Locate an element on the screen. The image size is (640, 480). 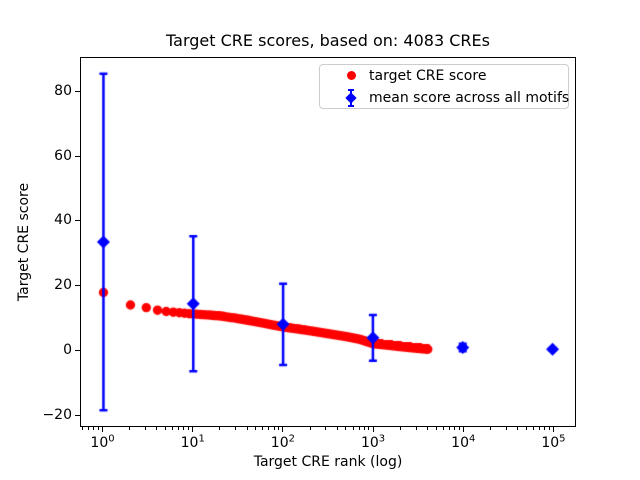
blue-diamond-errorbar-marker-icon is located at coordinates (351, 98).